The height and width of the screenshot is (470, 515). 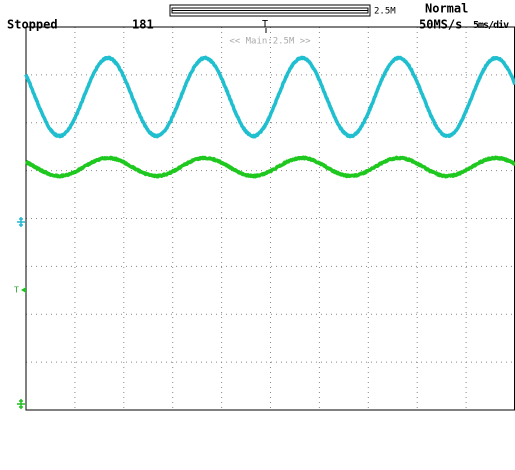 I want to click on status: Stopped, so click(x=32, y=25).